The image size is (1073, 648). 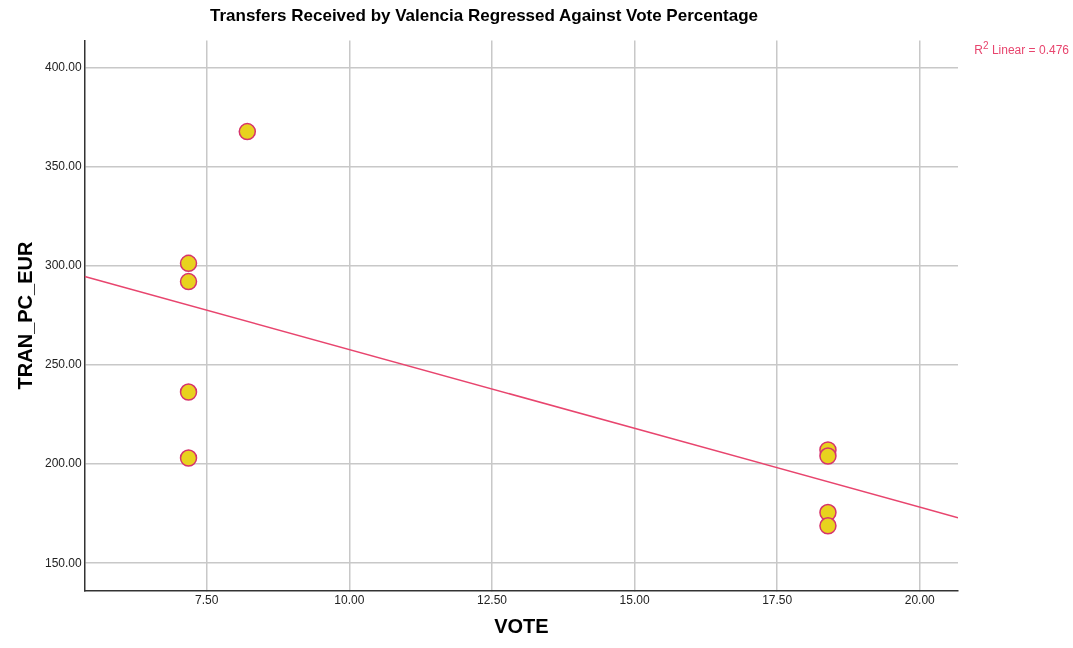 I want to click on y-tick-label: 350.00, so click(x=64, y=166).